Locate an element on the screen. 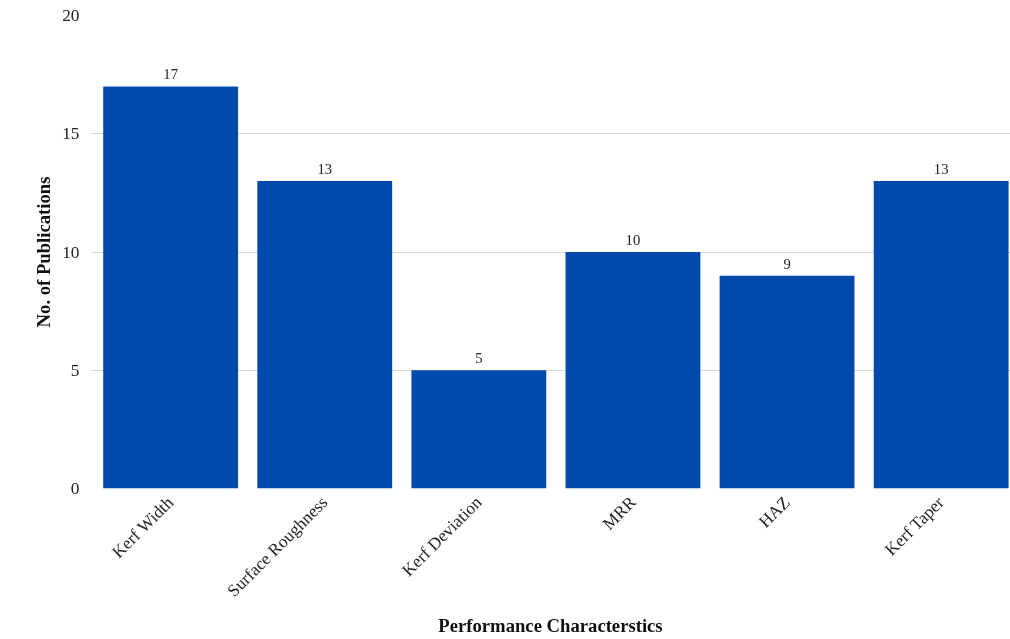 This screenshot has height=639, width=1010. data-label: 17 is located at coordinates (170, 74).